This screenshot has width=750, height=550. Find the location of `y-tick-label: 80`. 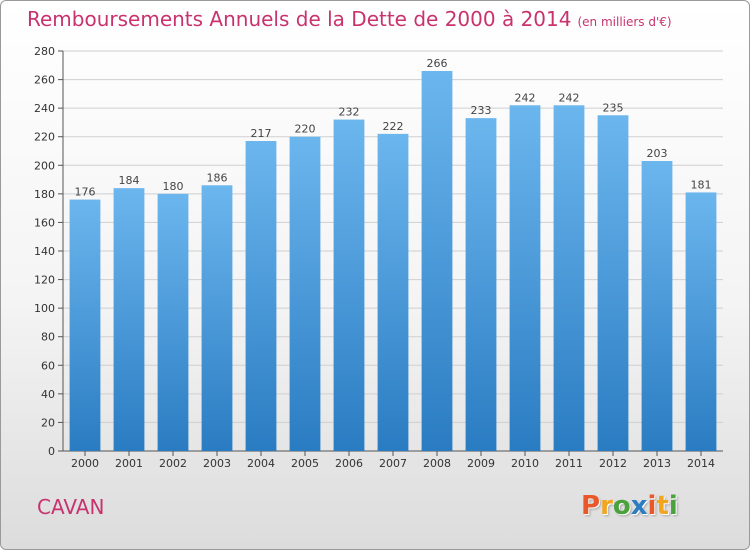

y-tick-label: 80 is located at coordinates (48, 337).